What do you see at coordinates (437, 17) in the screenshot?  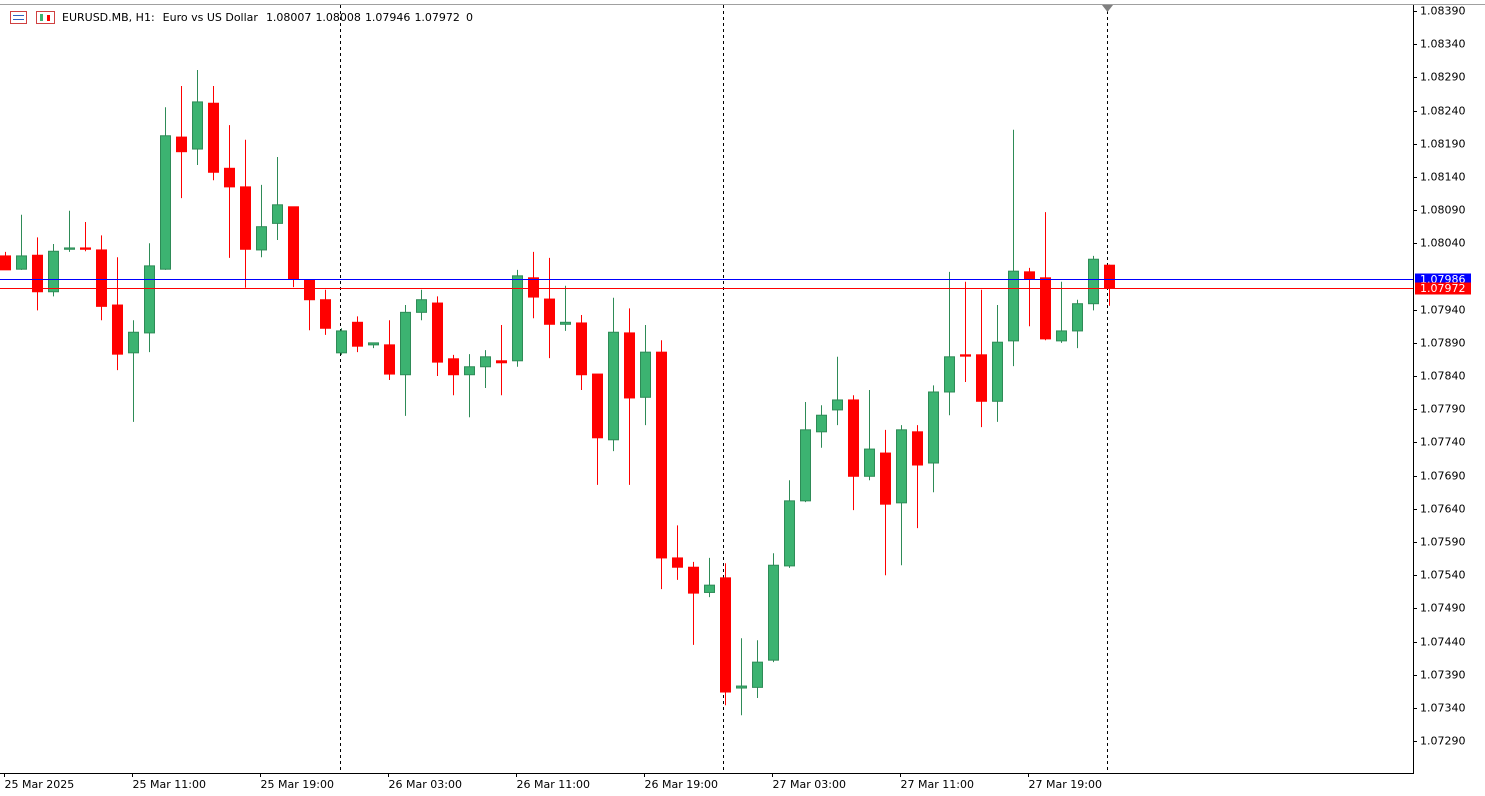 I see `header-close: 1.07972` at bounding box center [437, 17].